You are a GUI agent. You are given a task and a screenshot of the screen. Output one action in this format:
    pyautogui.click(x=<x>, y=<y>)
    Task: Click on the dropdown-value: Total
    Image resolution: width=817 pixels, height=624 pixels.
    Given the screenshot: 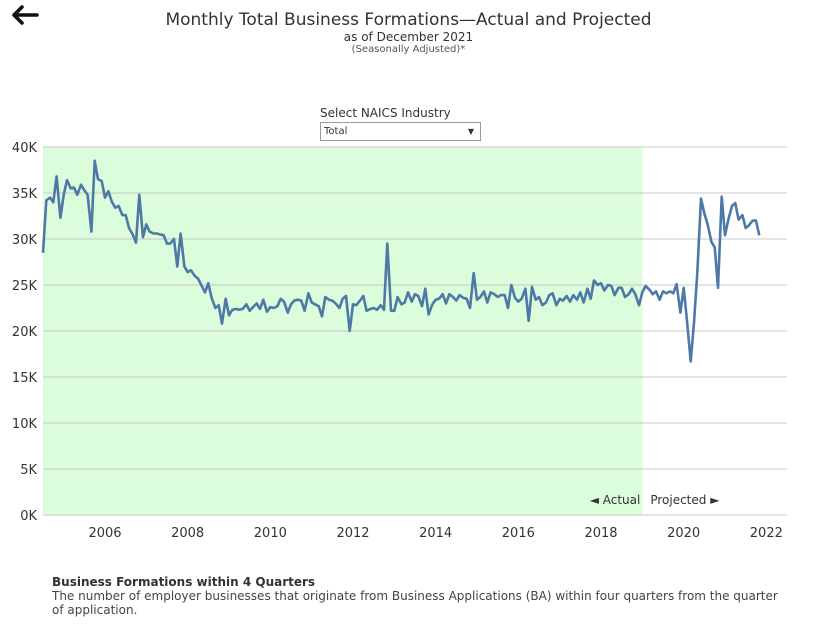 What is the action you would take?
    pyautogui.click(x=336, y=131)
    